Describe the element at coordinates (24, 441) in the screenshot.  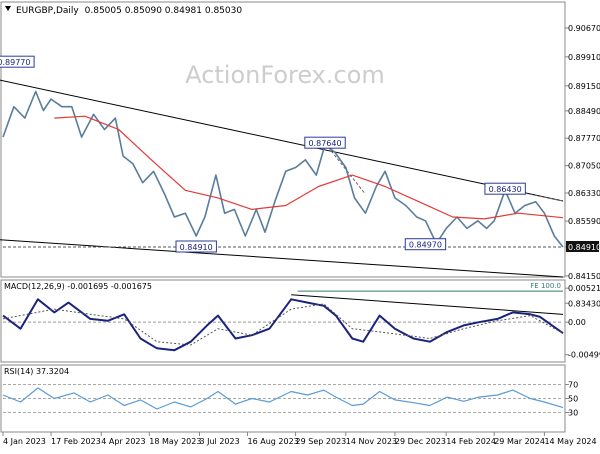
I see `x-tick-label: 4 Jan 2023` at that location.